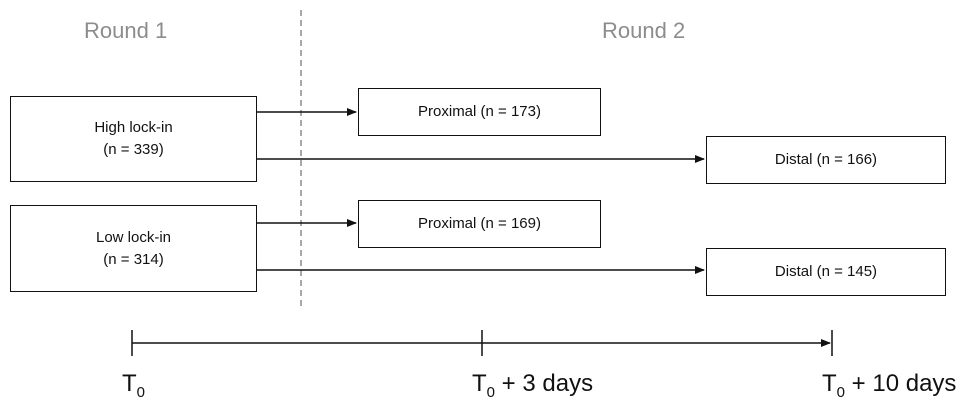 This screenshot has height=407, width=971. I want to click on round-2-label: Round 2, so click(644, 30).